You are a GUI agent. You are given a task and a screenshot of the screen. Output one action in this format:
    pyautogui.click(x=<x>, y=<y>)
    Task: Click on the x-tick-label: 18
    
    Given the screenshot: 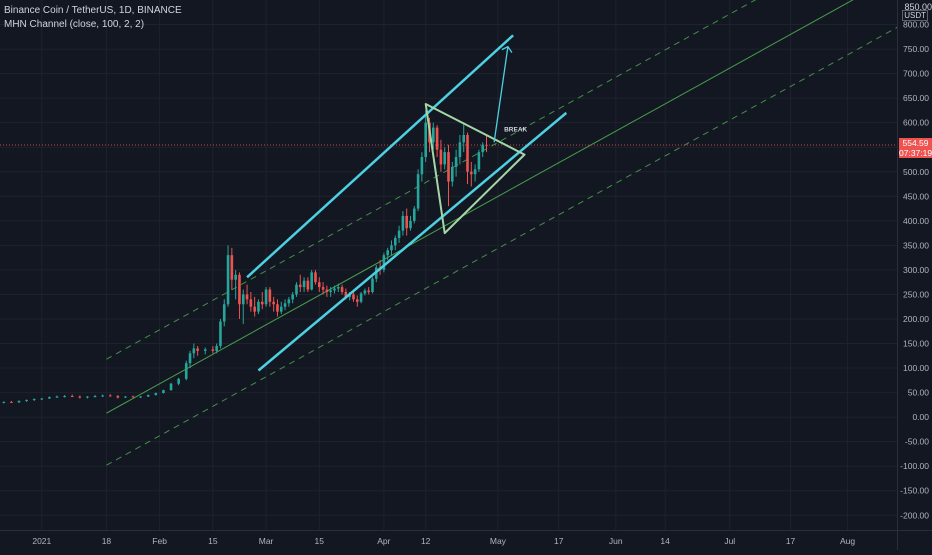 What is the action you would take?
    pyautogui.click(x=107, y=541)
    